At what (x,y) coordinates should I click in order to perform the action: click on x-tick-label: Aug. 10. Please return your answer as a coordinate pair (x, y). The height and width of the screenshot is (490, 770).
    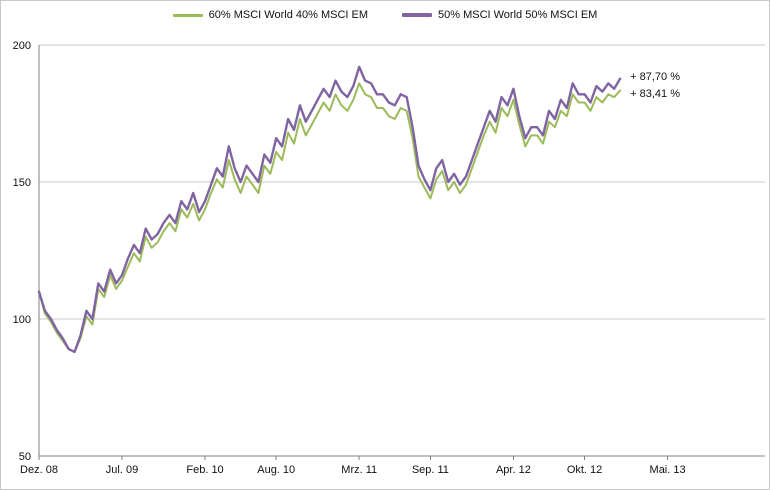
    Looking at the image, I should click on (276, 470).